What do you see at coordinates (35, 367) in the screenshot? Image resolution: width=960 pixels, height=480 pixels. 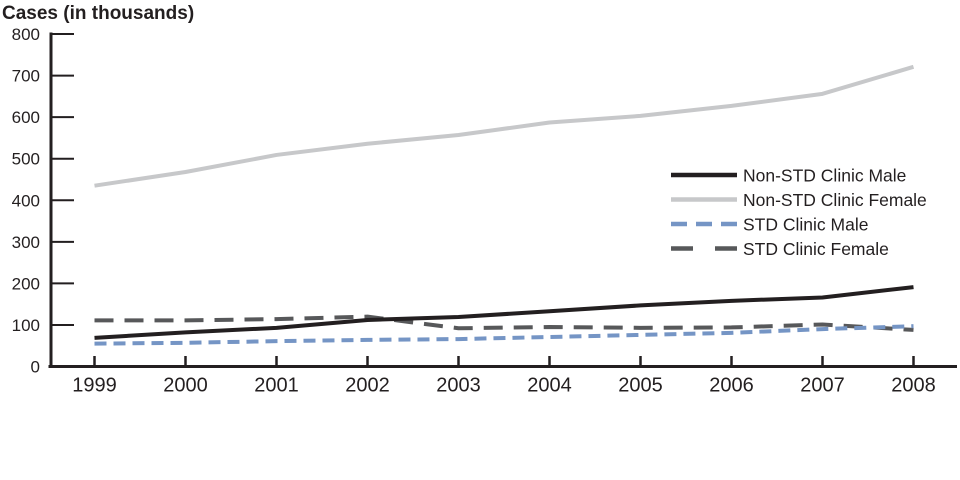 I see `y-tick-label: 0` at bounding box center [35, 367].